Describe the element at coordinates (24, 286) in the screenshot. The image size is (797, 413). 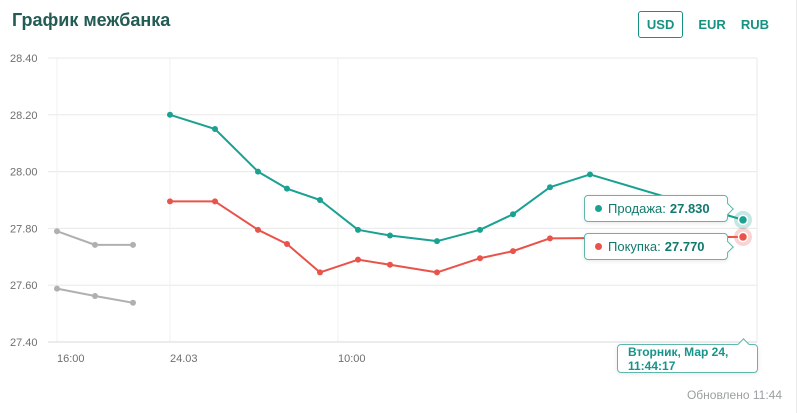
I see `svg-text: 27.60` at that location.